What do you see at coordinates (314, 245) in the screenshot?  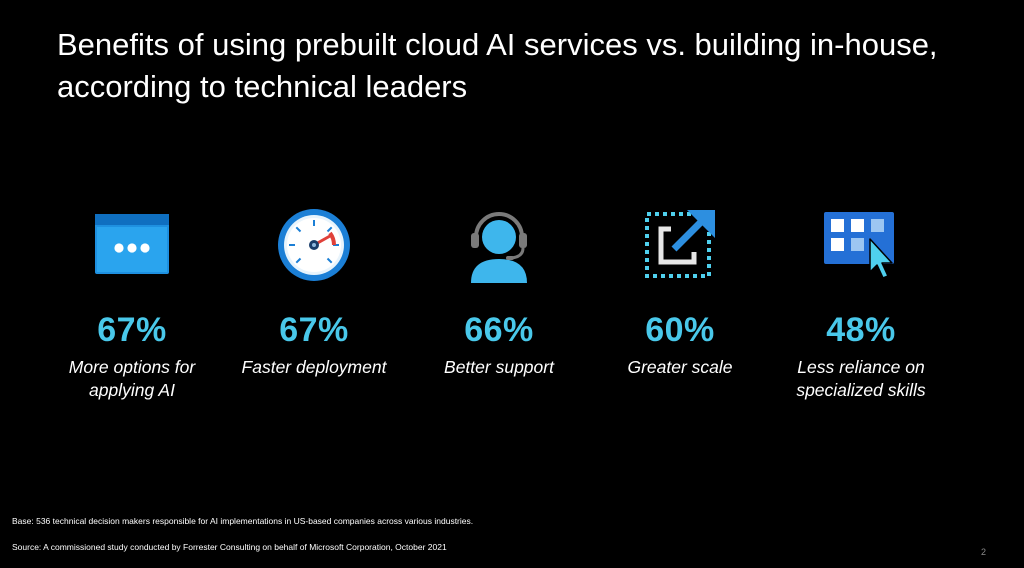 I see `speedometer-icon` at bounding box center [314, 245].